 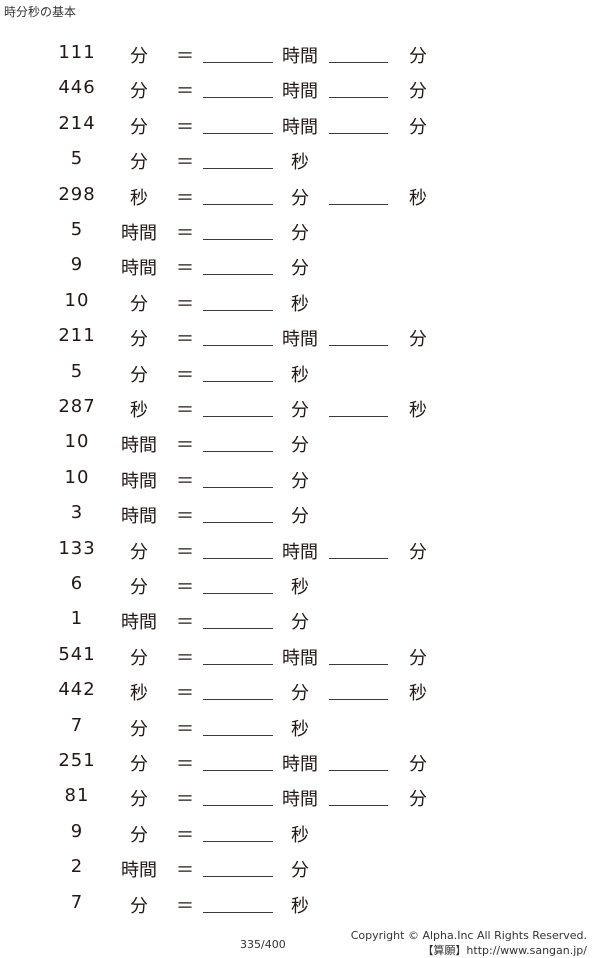 I want to click on problem-row: 2 時間 ＝ 分, so click(x=300, y=871).